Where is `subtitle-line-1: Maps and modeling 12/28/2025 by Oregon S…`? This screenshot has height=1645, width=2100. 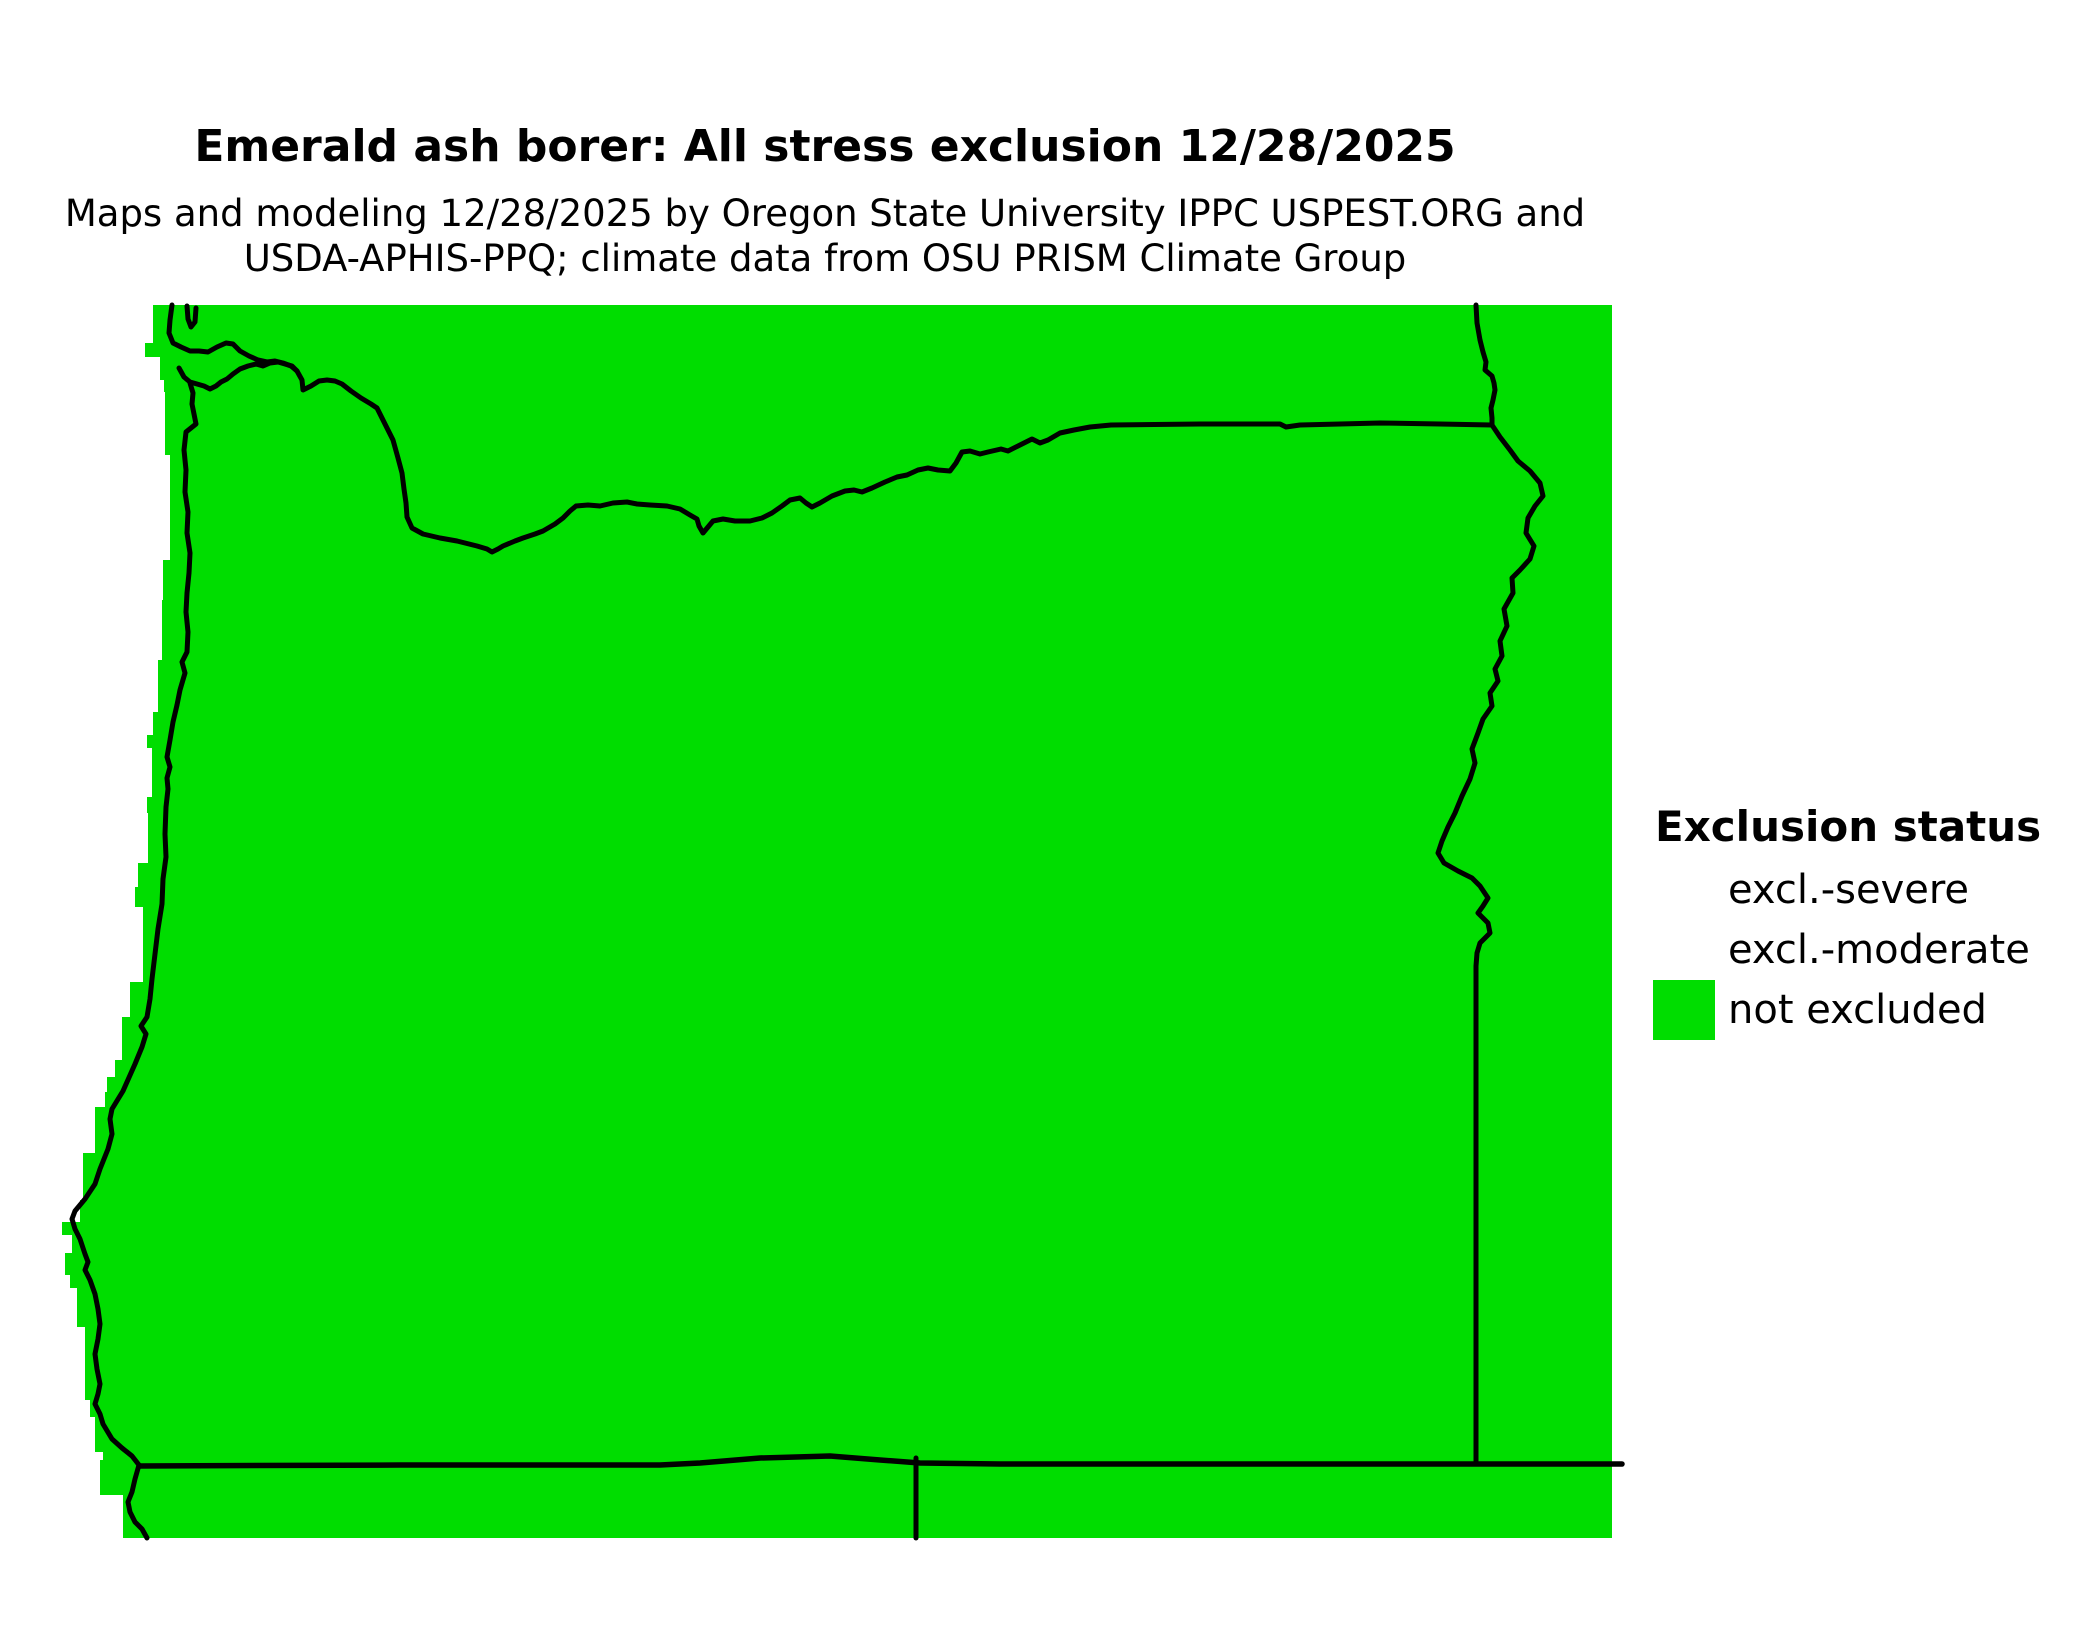
subtitle-line-1: Maps and modeling 12/28/2025 by Oregon S… is located at coordinates (825, 214).